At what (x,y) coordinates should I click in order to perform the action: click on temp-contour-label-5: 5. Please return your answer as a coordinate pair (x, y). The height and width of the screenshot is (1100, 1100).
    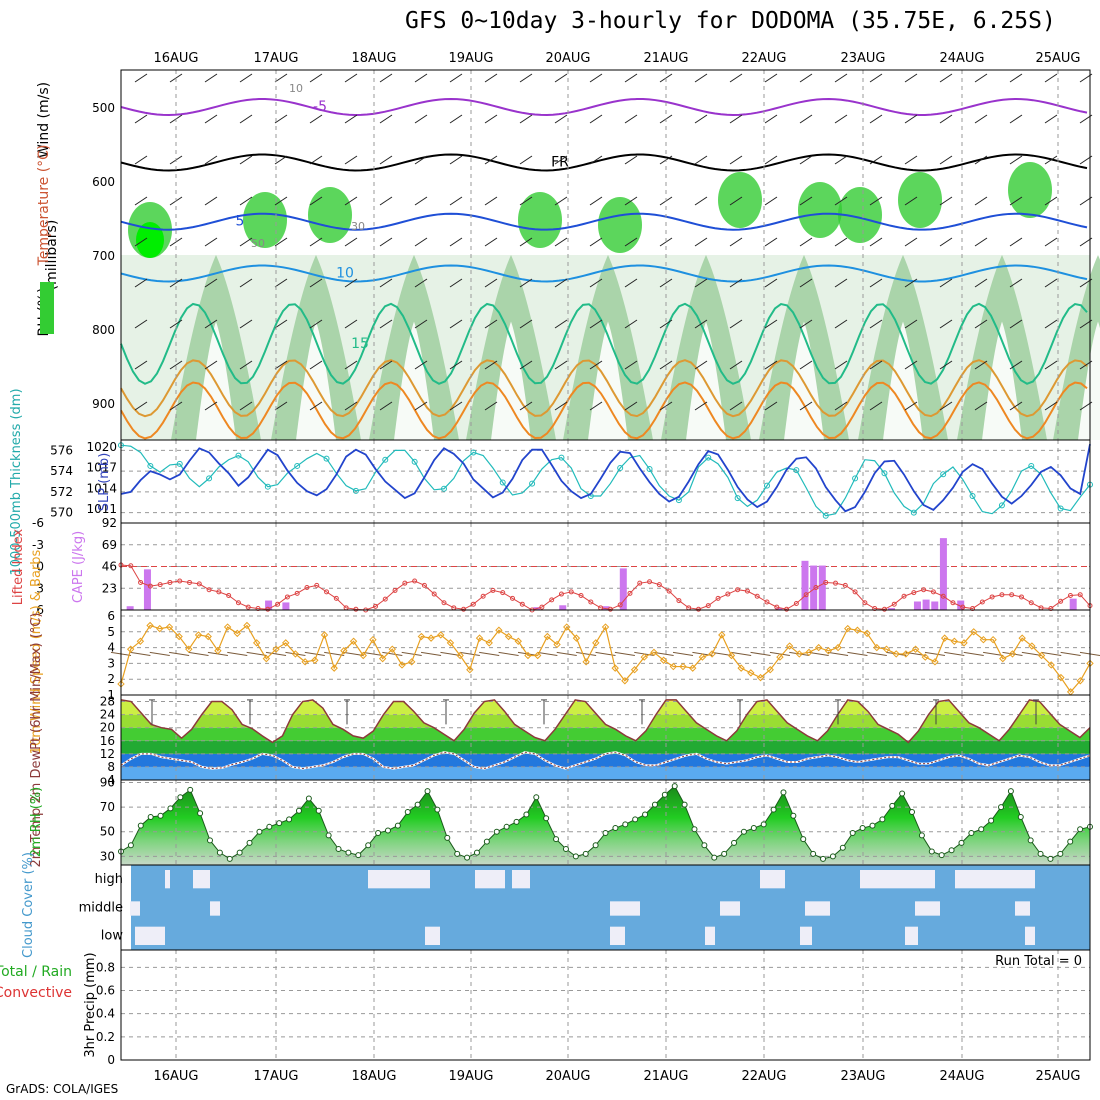
    Looking at the image, I should click on (240, 222).